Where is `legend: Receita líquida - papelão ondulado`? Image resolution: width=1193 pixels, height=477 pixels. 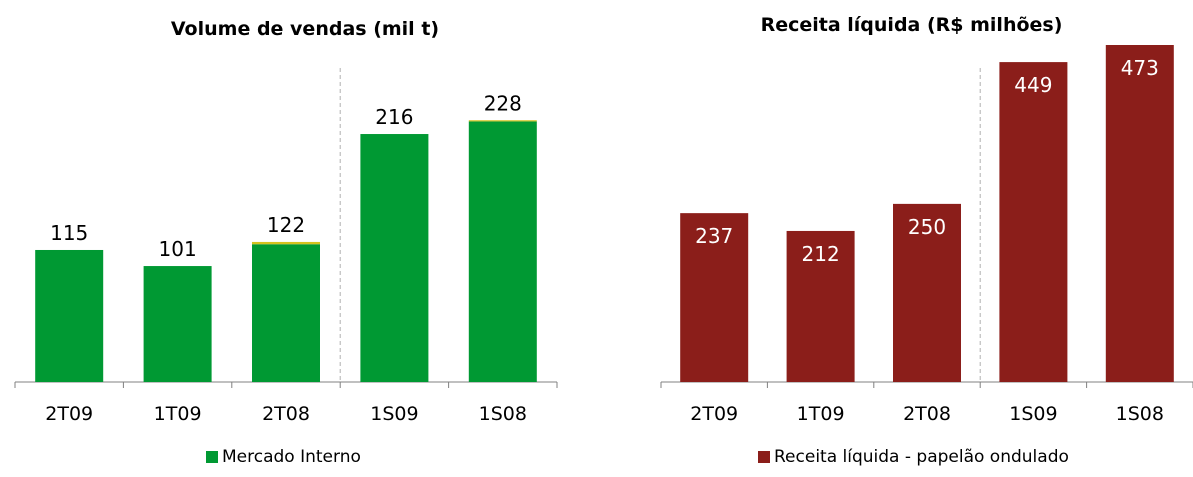
legend: Receita líquida - papelão ondulado is located at coordinates (913, 457).